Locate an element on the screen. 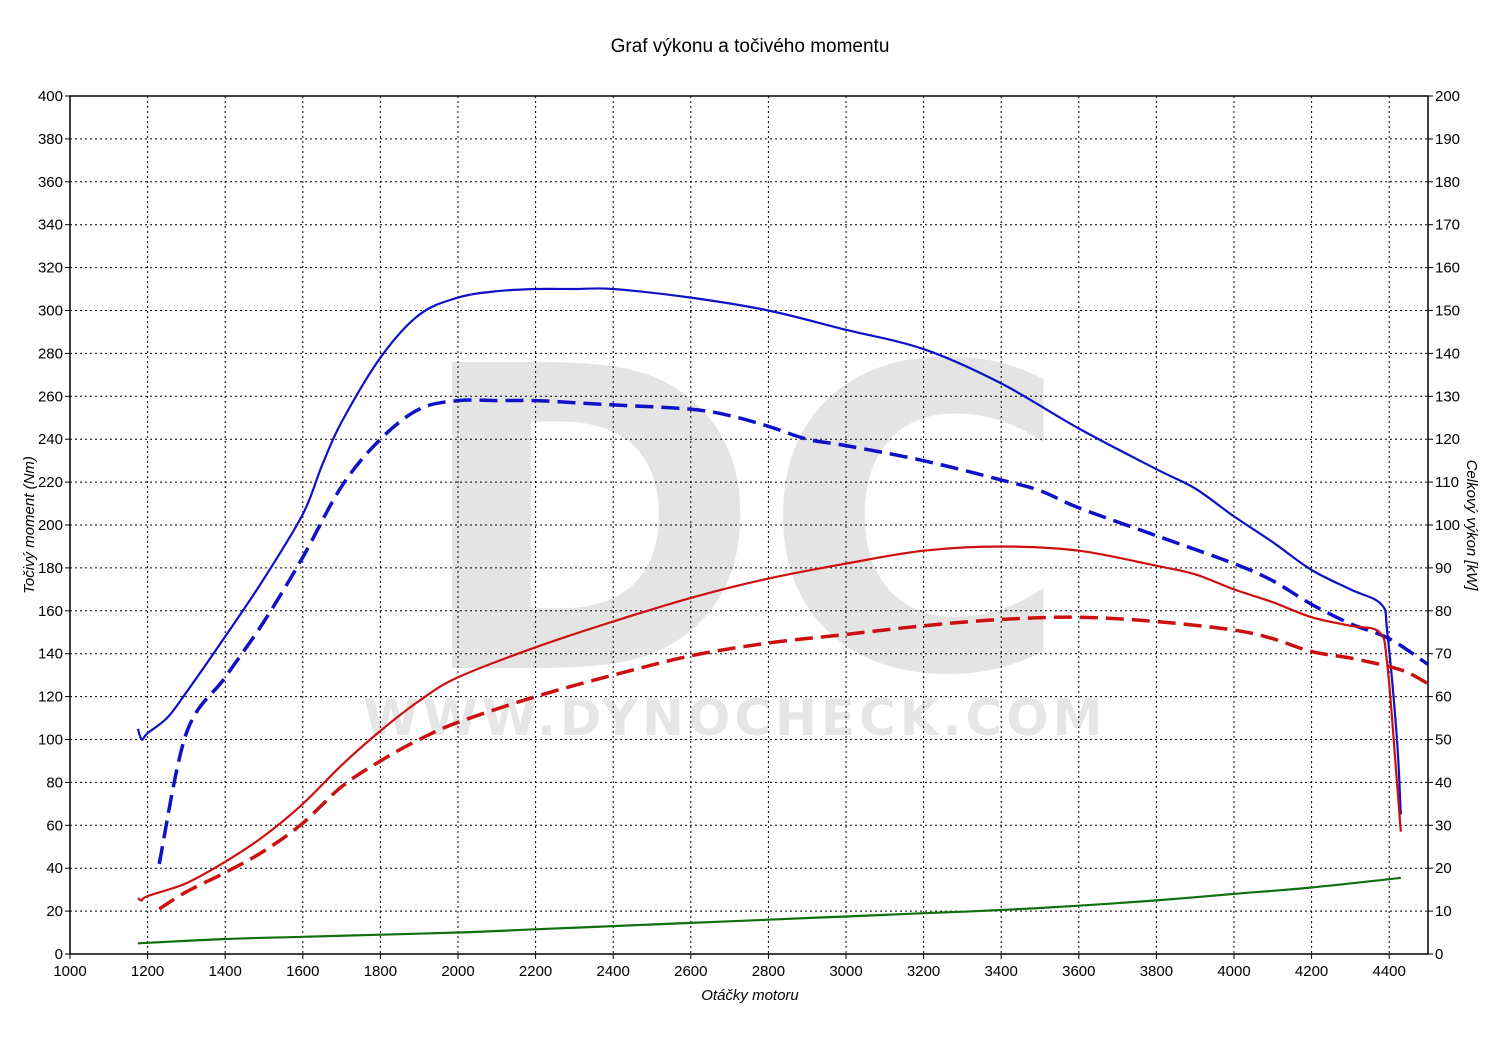 The width and height of the screenshot is (1500, 1040). y-right-tick-label: 160 is located at coordinates (1447, 268).